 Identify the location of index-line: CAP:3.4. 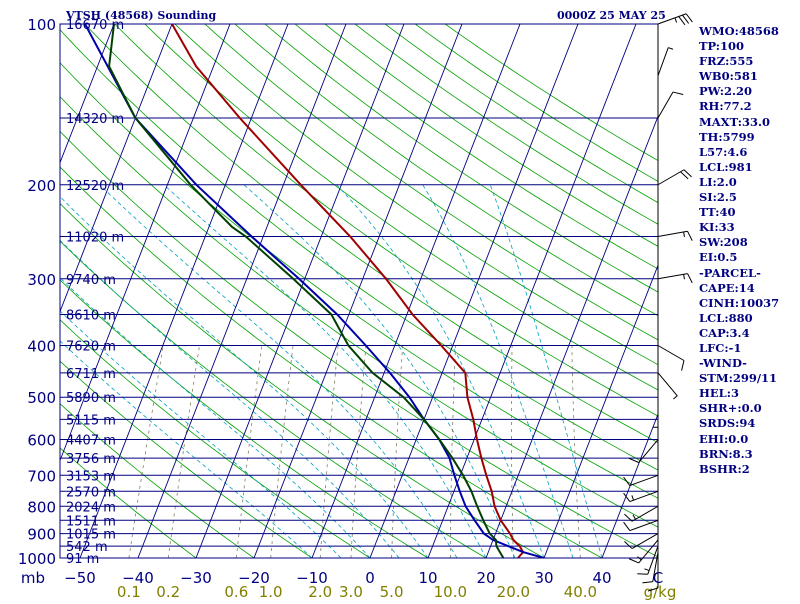
(724, 332).